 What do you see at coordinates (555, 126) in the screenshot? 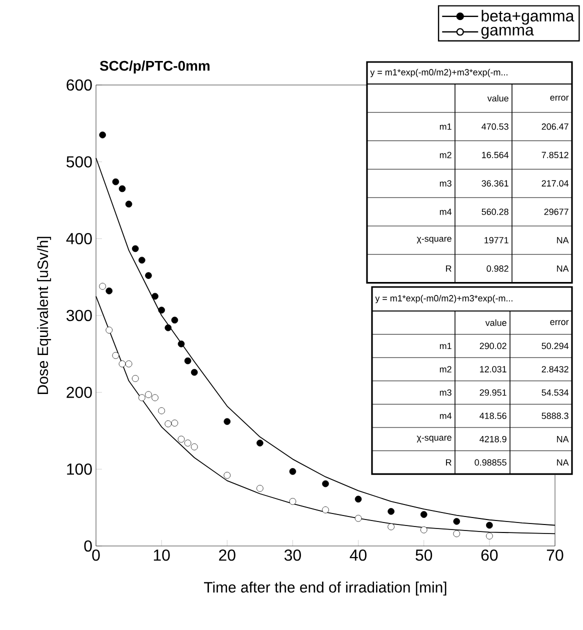
I see `annotation: 206.47` at bounding box center [555, 126].